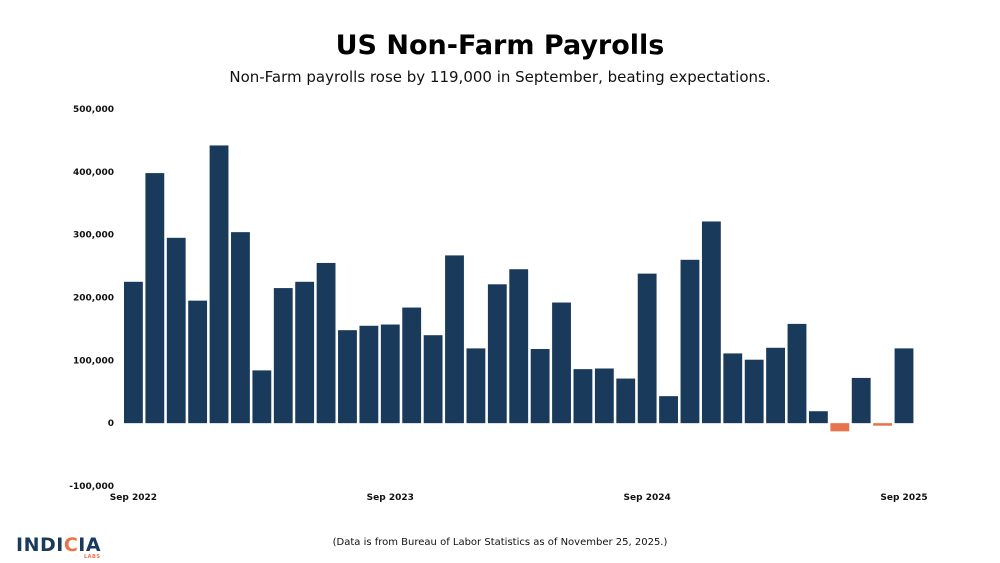 This screenshot has width=1000, height=563. Describe the element at coordinates (883, 424) in the screenshot. I see `bar-aug-2025` at that location.